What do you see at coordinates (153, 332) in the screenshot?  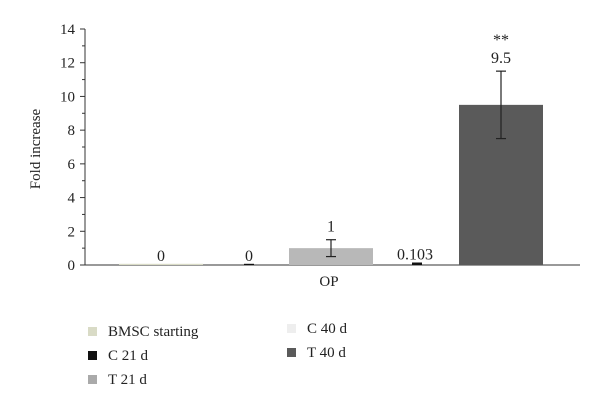 I see `legend-label: BMSC starting` at bounding box center [153, 332].